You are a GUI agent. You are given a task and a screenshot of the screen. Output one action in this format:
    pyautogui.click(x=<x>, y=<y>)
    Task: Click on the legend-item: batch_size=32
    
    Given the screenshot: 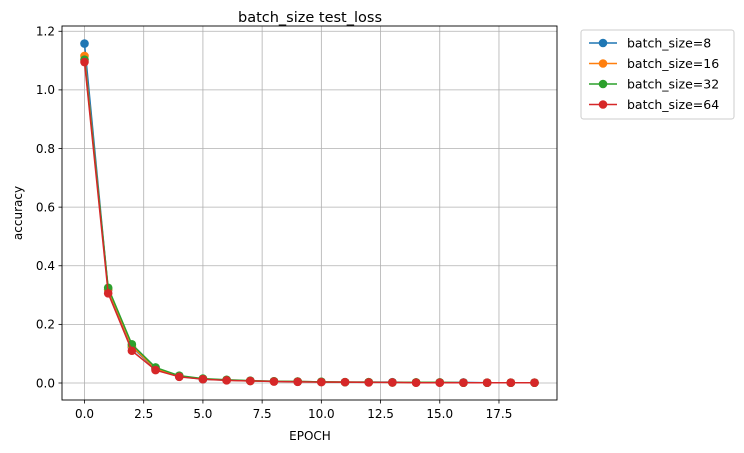 What is the action you would take?
    pyautogui.click(x=654, y=84)
    